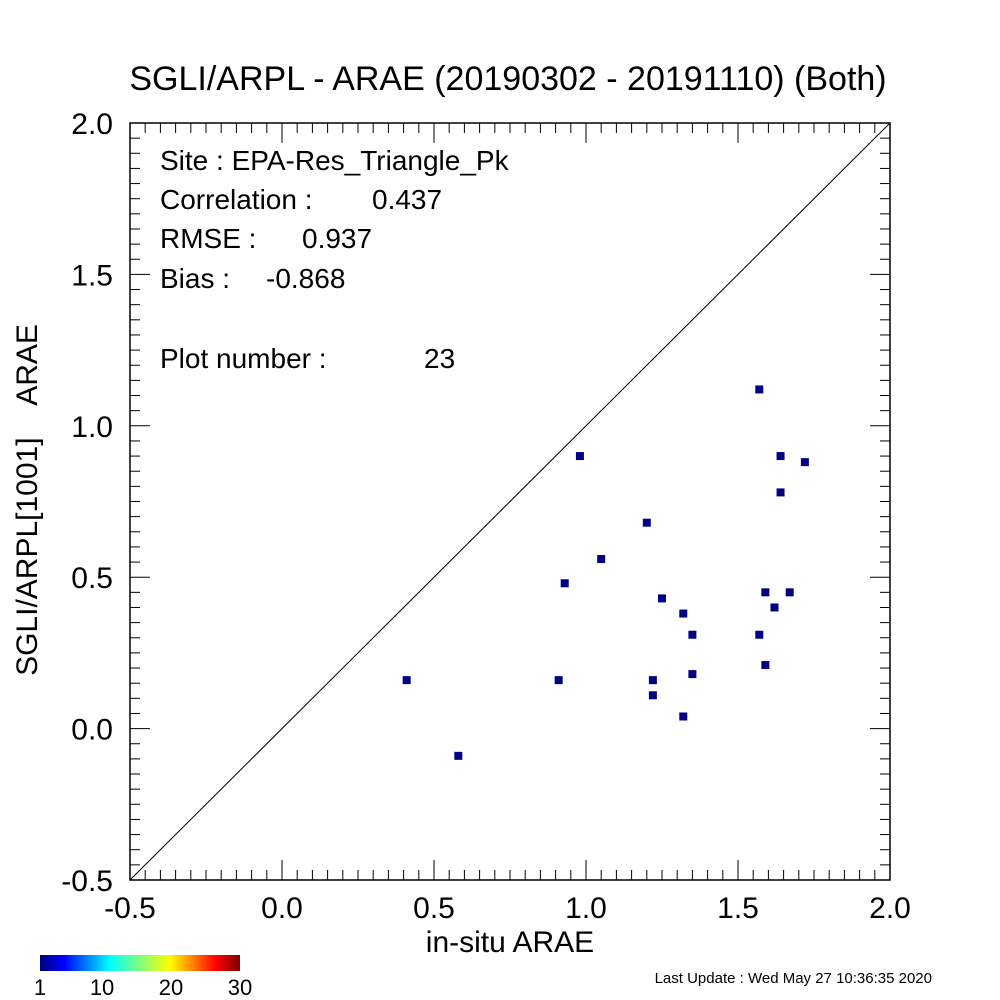 The width and height of the screenshot is (1000, 1000). I want to click on x-axis-label: in-situ ARAE, so click(510, 942).